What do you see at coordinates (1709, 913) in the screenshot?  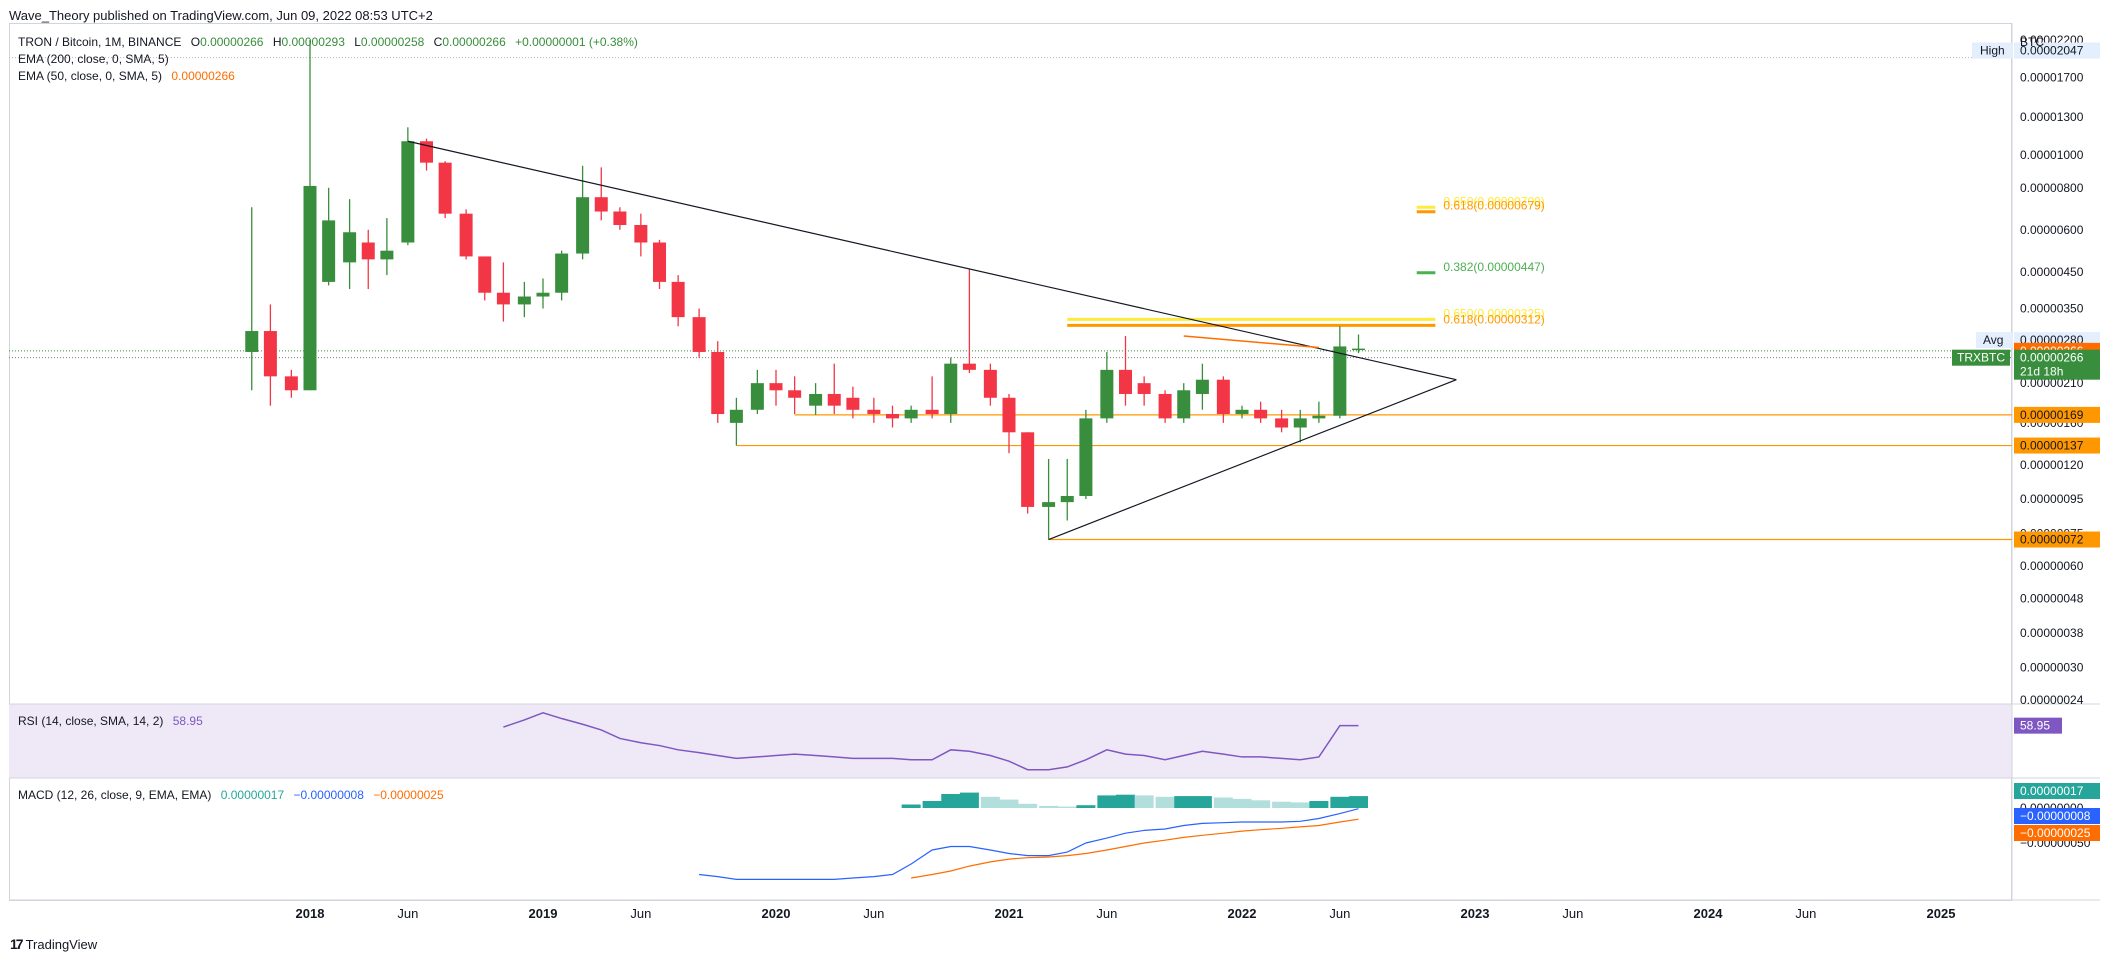 I see `x-tick-label: 2024` at bounding box center [1709, 913].